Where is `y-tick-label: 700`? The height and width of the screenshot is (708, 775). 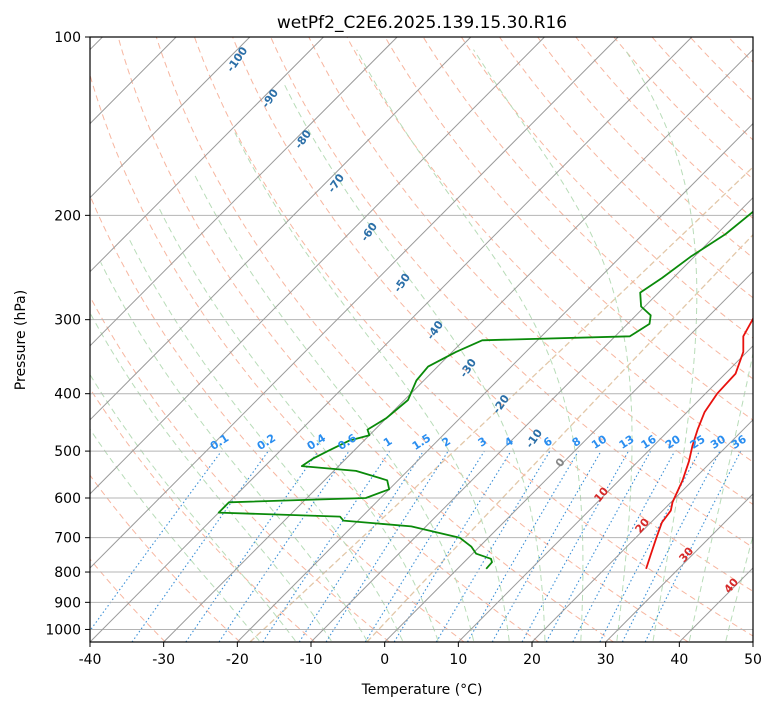 y-tick-label: 700 is located at coordinates (67, 539).